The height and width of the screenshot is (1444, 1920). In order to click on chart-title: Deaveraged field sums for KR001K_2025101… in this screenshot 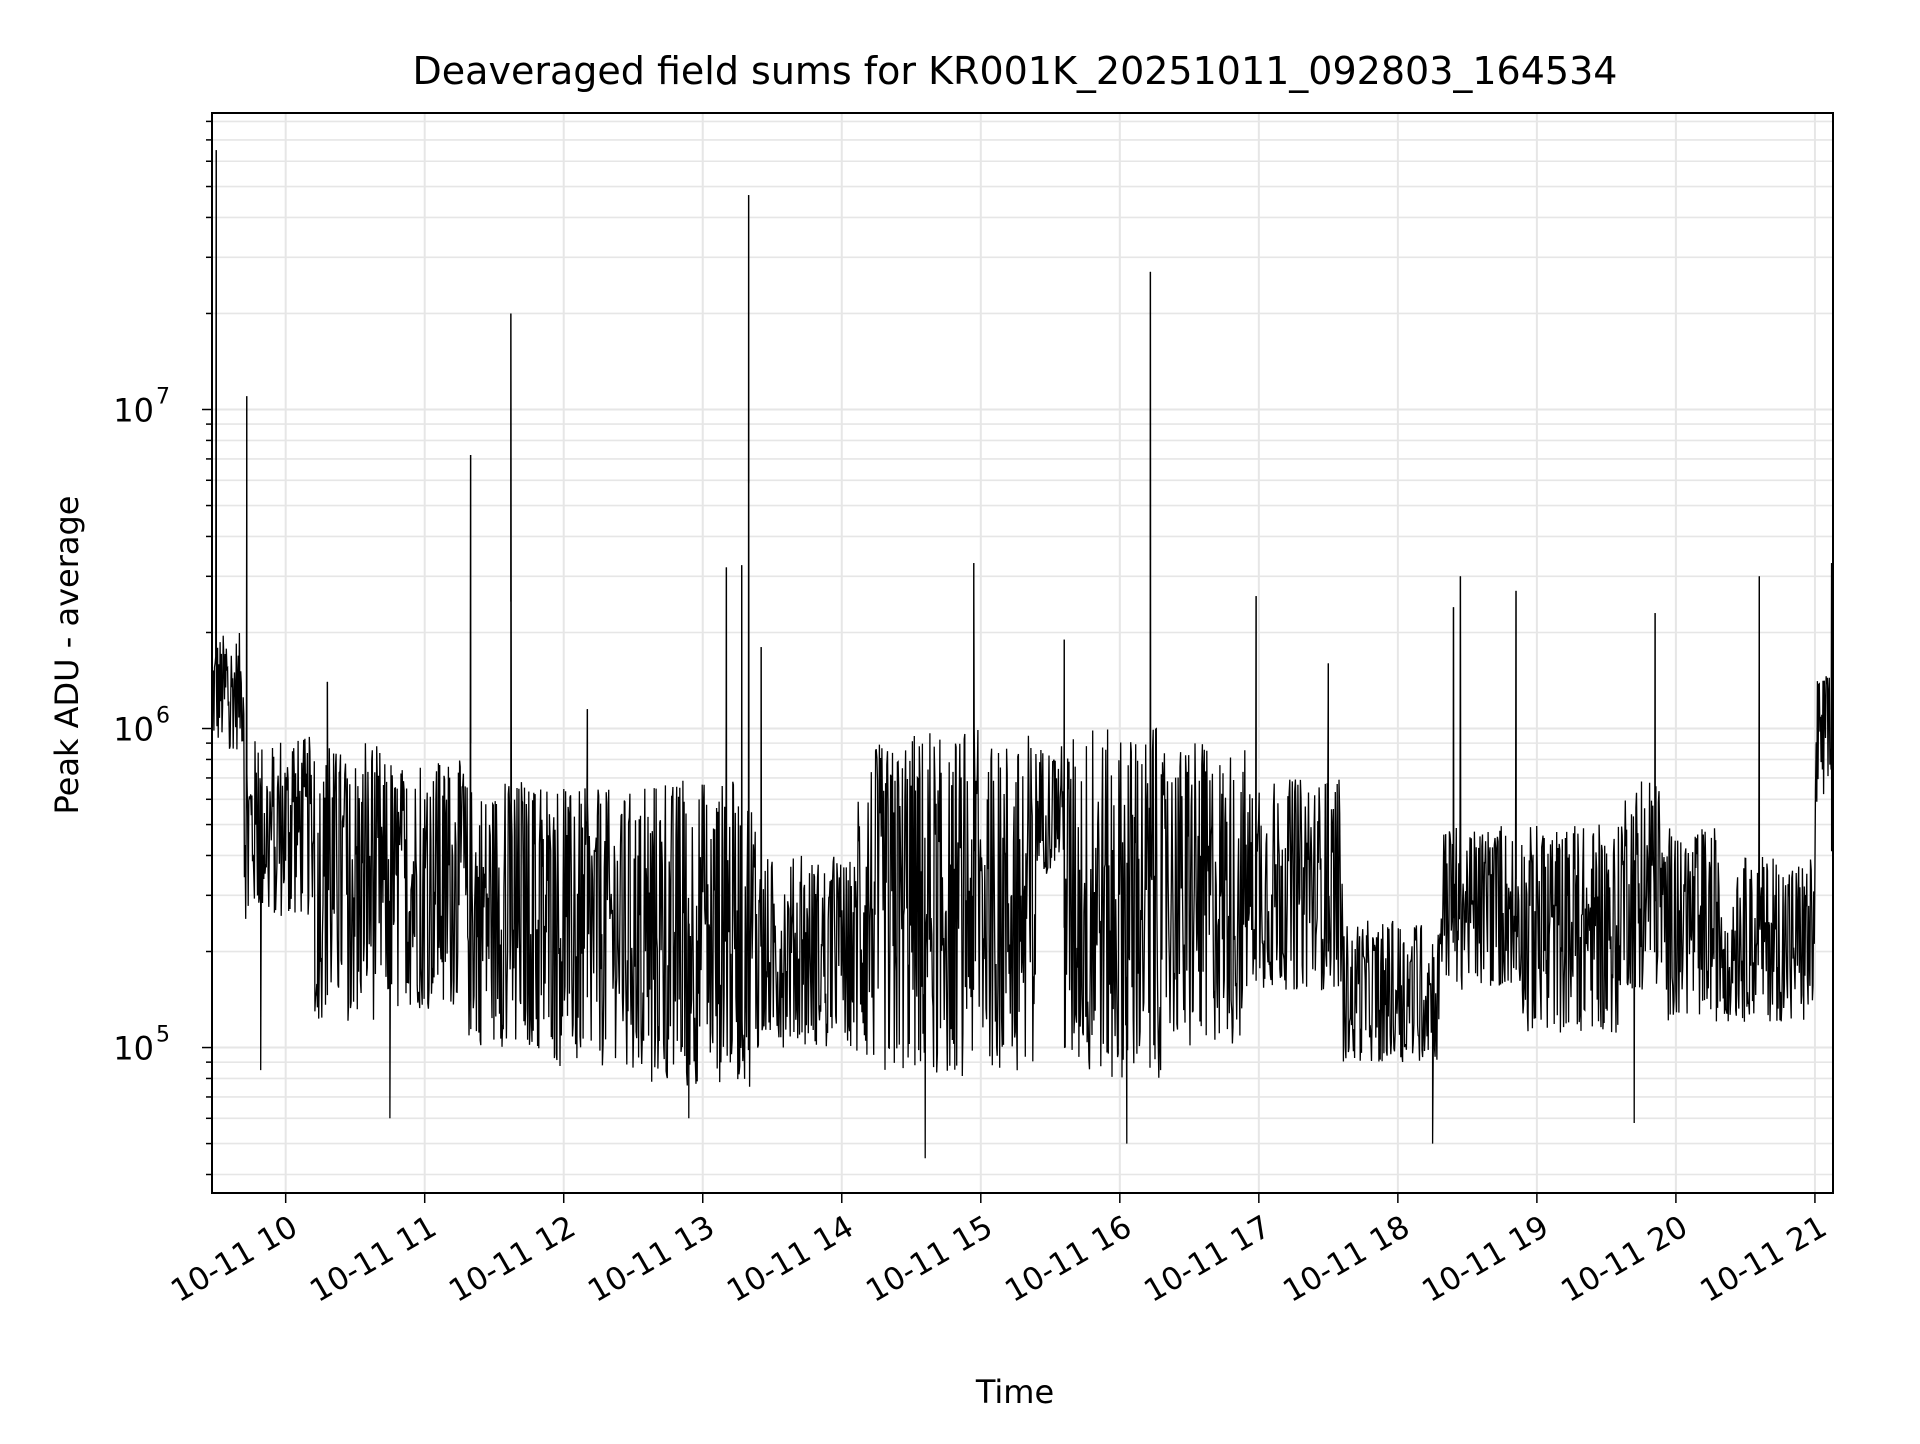, I will do `click(1015, 71)`.